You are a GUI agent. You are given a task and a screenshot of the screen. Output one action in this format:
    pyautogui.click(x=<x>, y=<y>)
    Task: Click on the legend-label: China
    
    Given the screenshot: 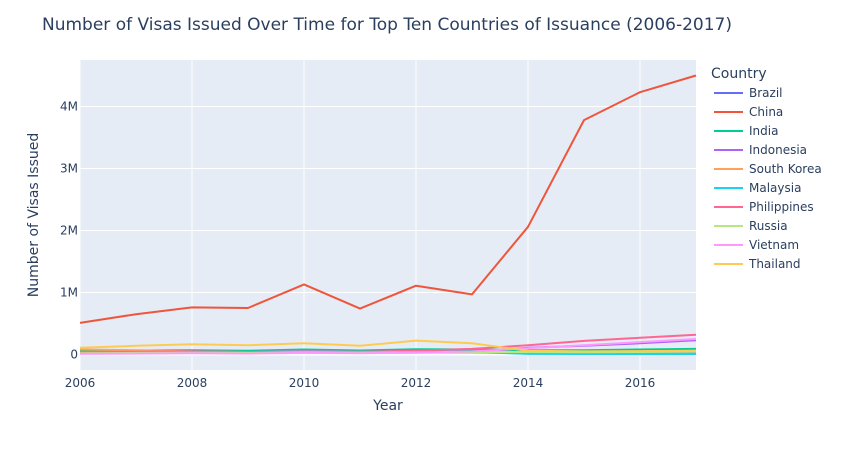 What is the action you would take?
    pyautogui.click(x=766, y=112)
    